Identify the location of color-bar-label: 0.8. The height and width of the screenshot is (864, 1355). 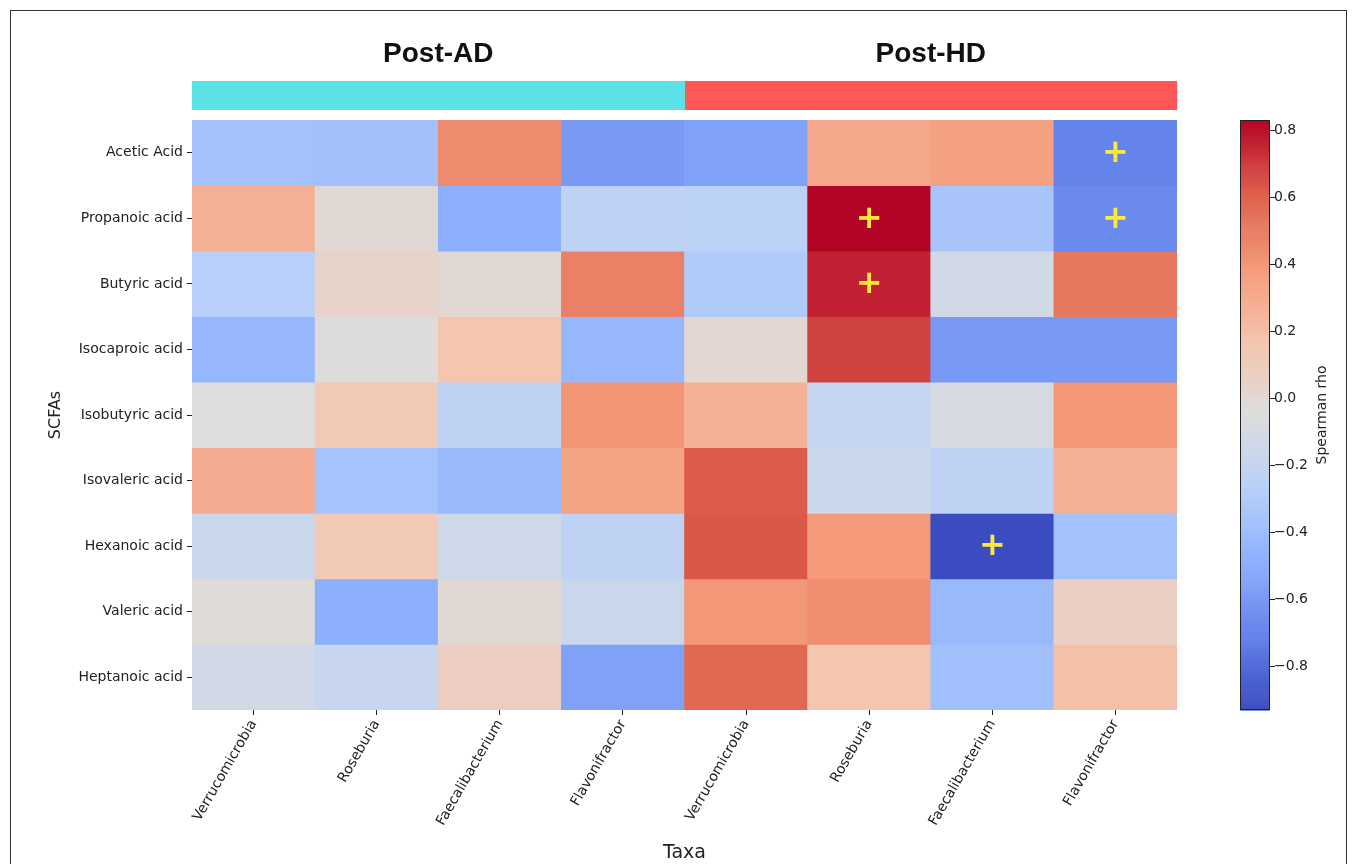
(1285, 128).